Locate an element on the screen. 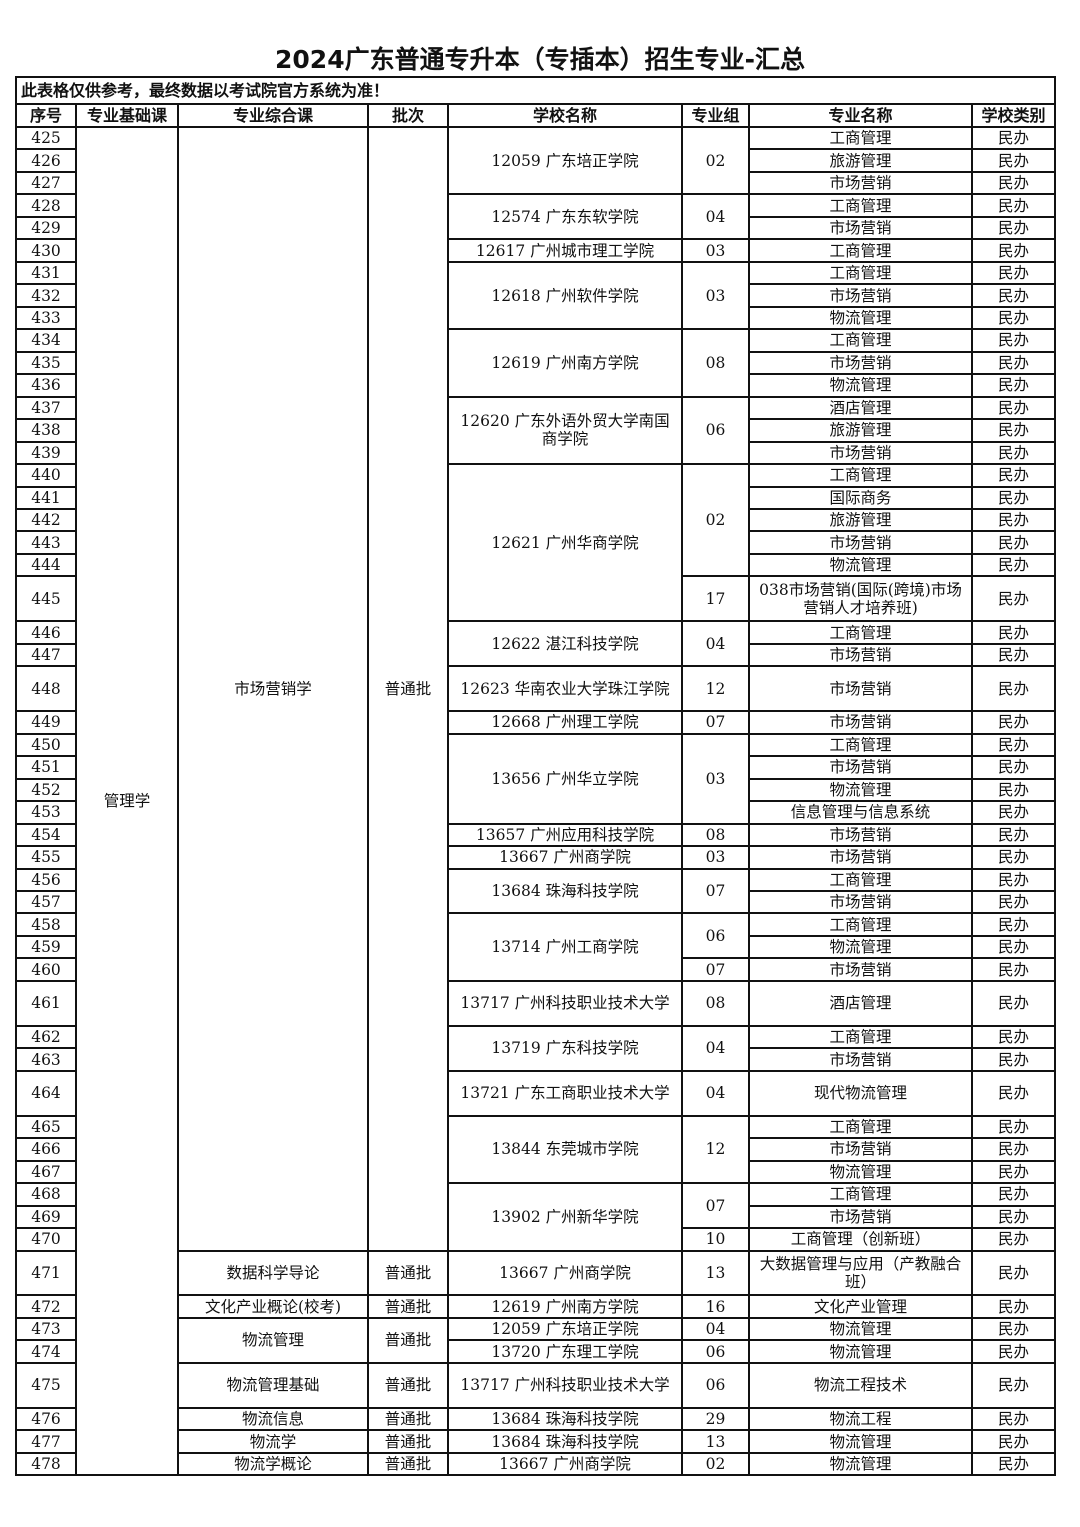  table-row: 457 市场营销 民办 is located at coordinates (536, 902).